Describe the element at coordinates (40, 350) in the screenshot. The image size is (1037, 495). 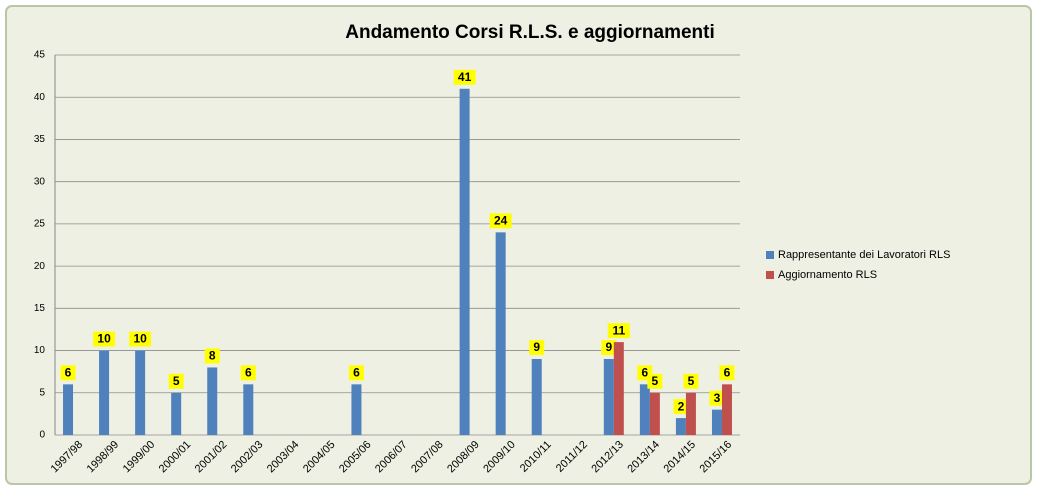
I see `y-tick-label: 10` at that location.